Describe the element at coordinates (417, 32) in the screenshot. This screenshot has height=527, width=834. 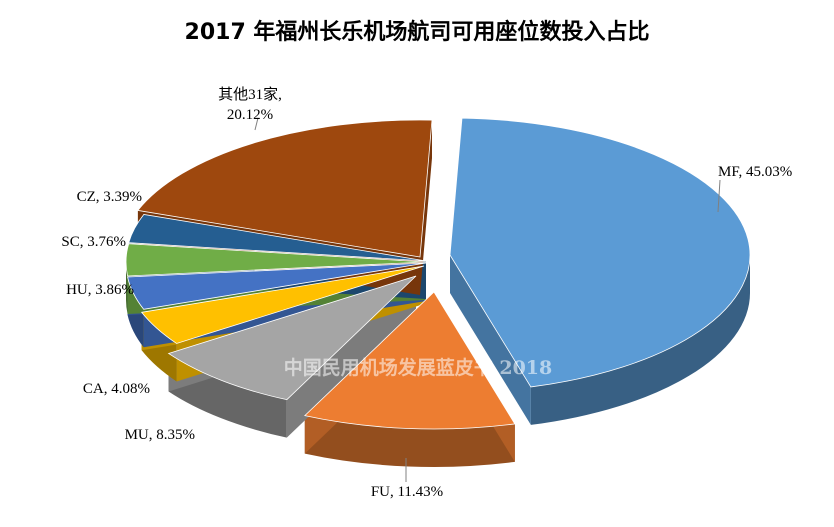
I see `chart-title: 2017 年福州长乐机场航司可用座位数投入占比` at that location.